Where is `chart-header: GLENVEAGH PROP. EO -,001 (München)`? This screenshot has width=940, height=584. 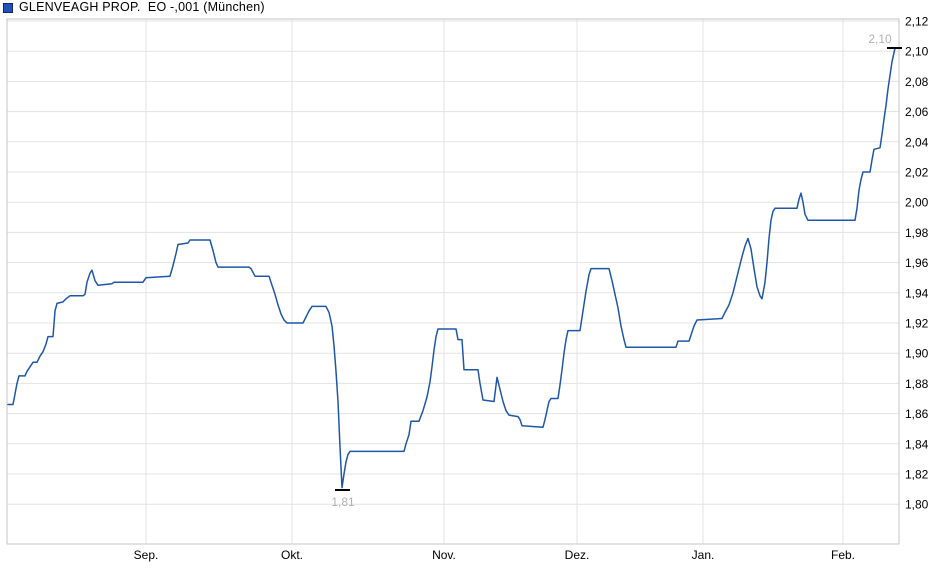 chart-header: GLENVEAGH PROP. EO -,001 (München) is located at coordinates (470, 9).